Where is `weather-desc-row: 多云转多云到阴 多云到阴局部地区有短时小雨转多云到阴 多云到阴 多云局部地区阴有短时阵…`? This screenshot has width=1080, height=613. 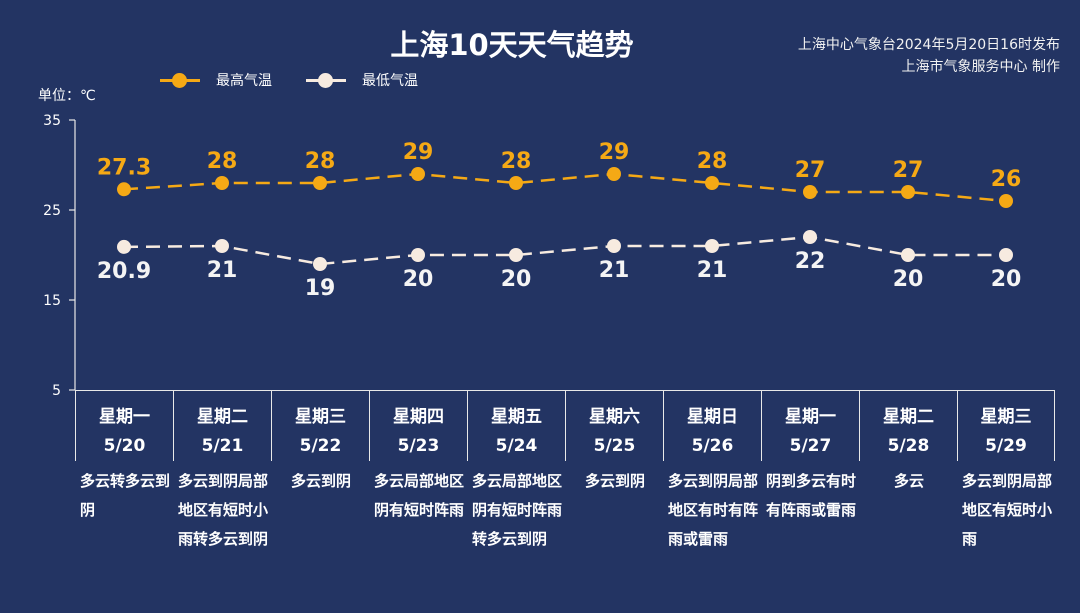
weather-desc-row: 多云转多云到阴 多云到阴局部地区有短时小雨转多云到阴 多云到阴 多云局部地区阴有短时阵… is located at coordinates (565, 507).